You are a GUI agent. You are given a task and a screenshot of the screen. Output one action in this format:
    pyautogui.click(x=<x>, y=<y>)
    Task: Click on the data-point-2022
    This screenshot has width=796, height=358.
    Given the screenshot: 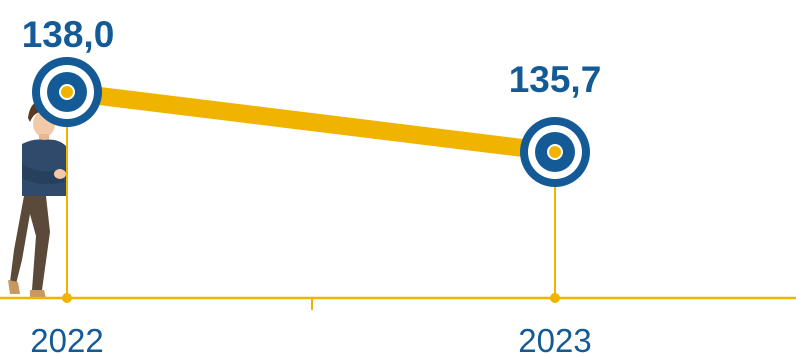 What is the action you would take?
    pyautogui.click(x=67, y=92)
    